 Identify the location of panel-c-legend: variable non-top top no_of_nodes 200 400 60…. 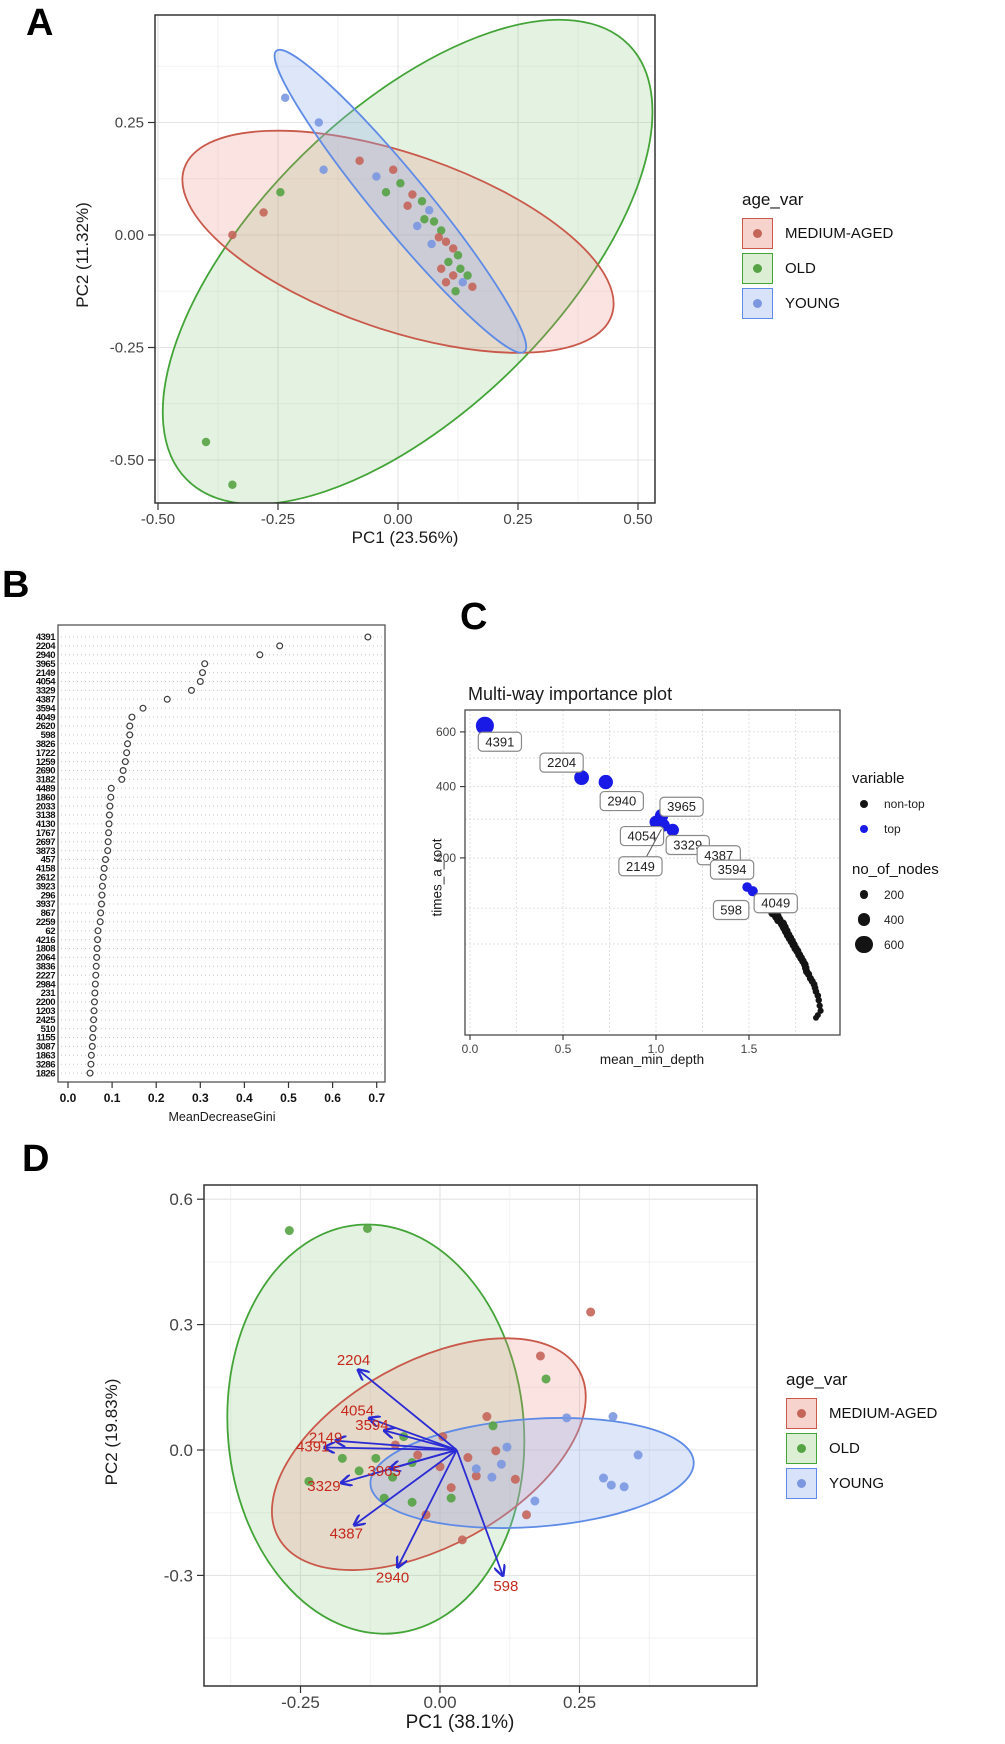
(895, 863).